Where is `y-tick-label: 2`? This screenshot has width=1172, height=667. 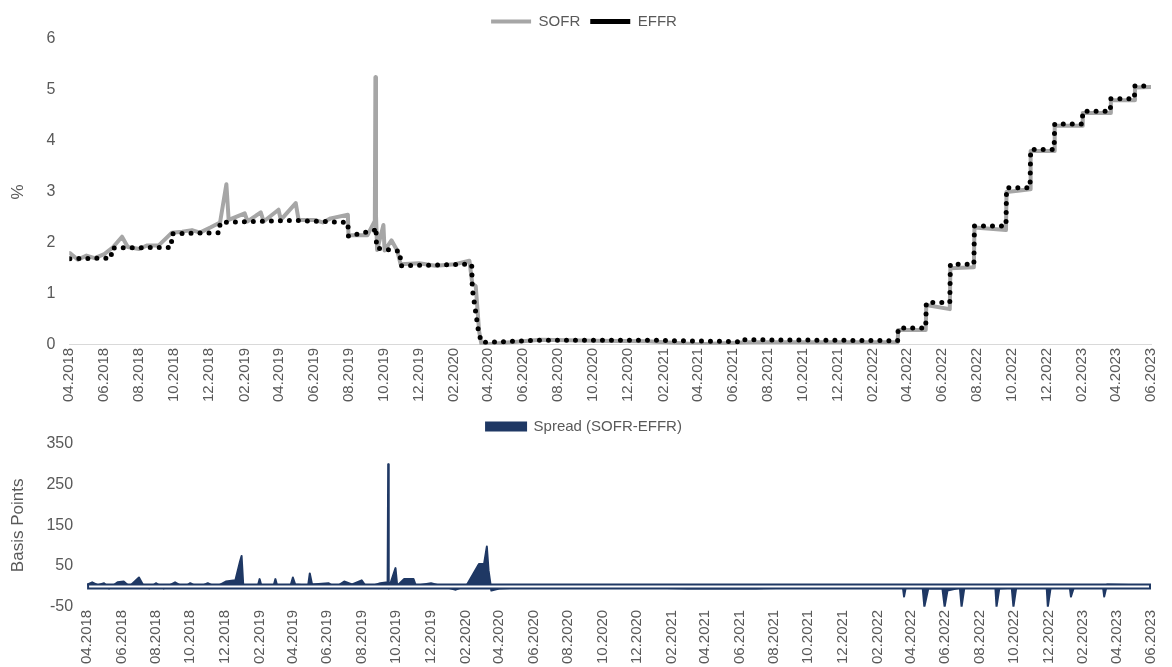
y-tick-label: 2 is located at coordinates (51, 242).